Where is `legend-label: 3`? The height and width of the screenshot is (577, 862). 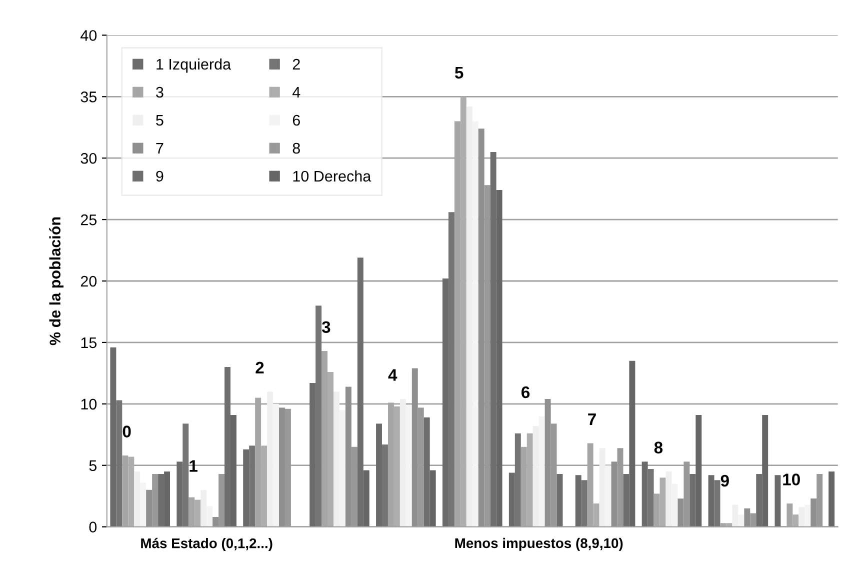
legend-label: 3 is located at coordinates (160, 92).